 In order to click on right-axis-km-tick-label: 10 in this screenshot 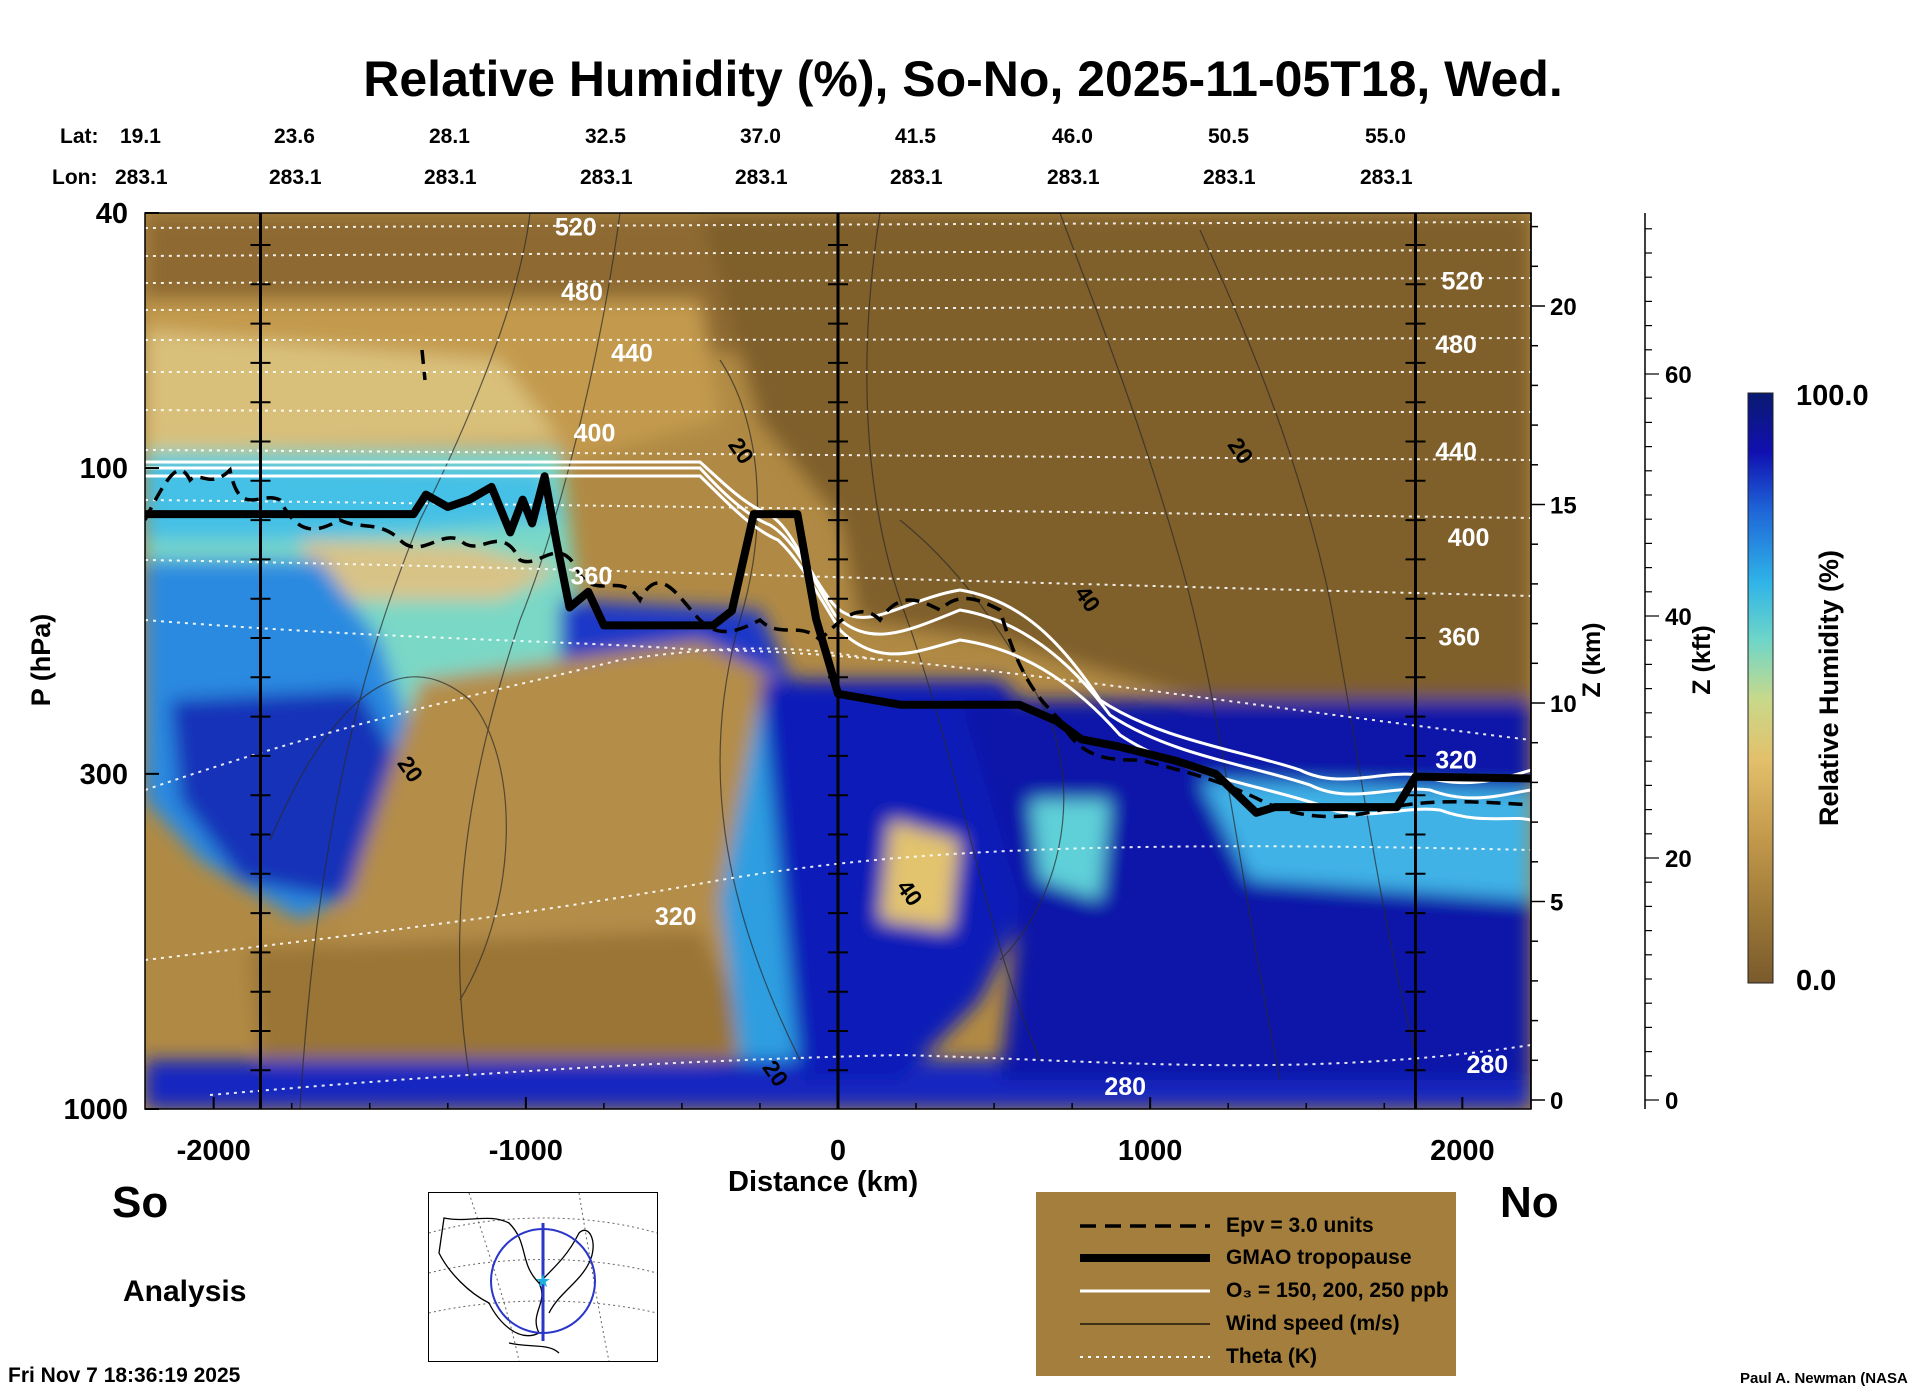, I will do `click(1563, 704)`.